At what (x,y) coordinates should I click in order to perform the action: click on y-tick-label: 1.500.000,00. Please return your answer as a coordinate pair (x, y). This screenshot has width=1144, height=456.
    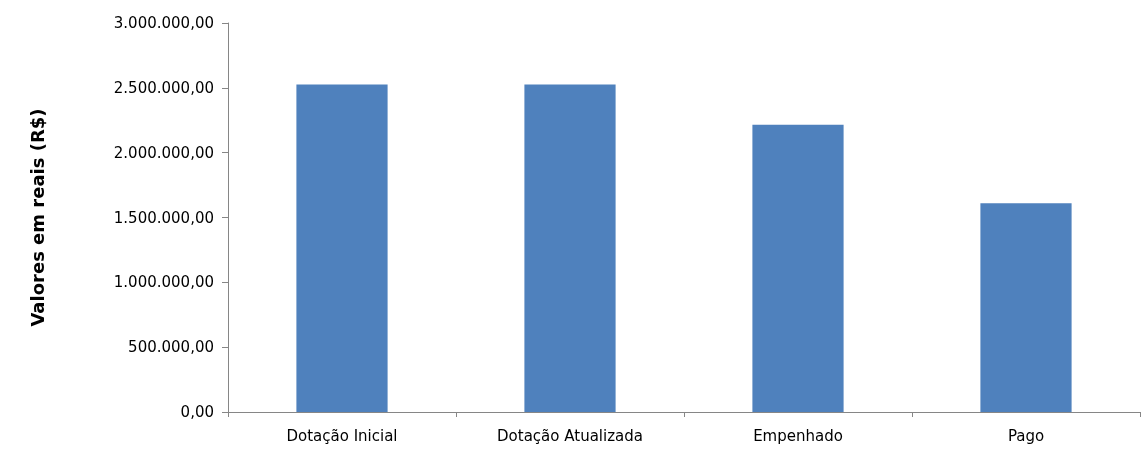
    Looking at the image, I should click on (163, 217).